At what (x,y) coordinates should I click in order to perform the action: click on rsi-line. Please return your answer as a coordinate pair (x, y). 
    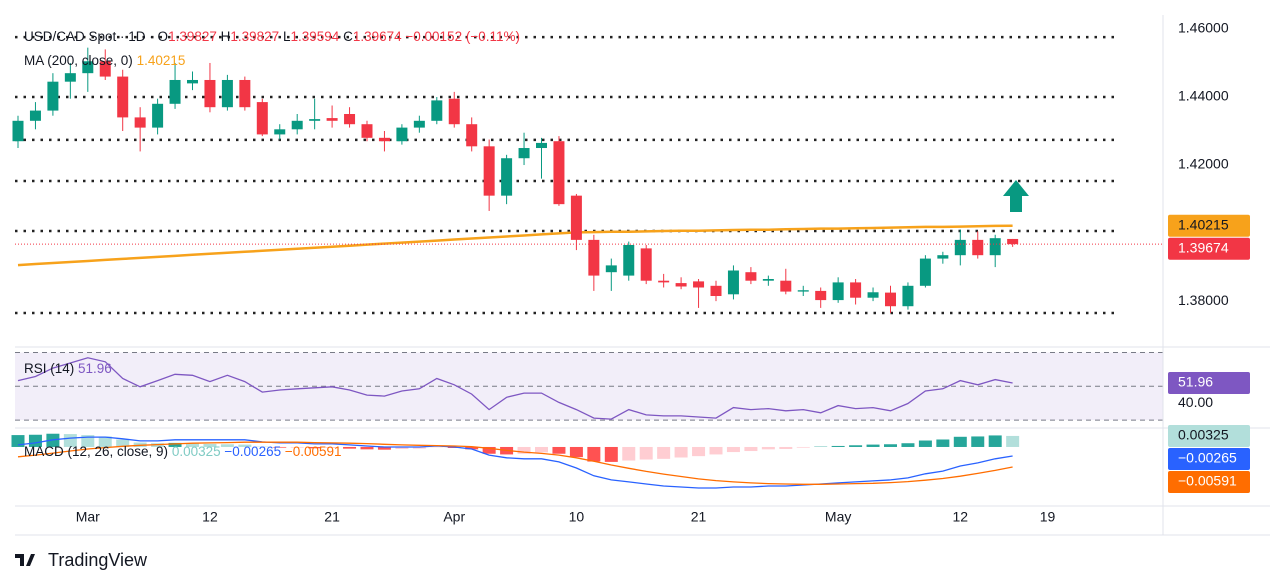
    Looking at the image, I should click on (515, 388).